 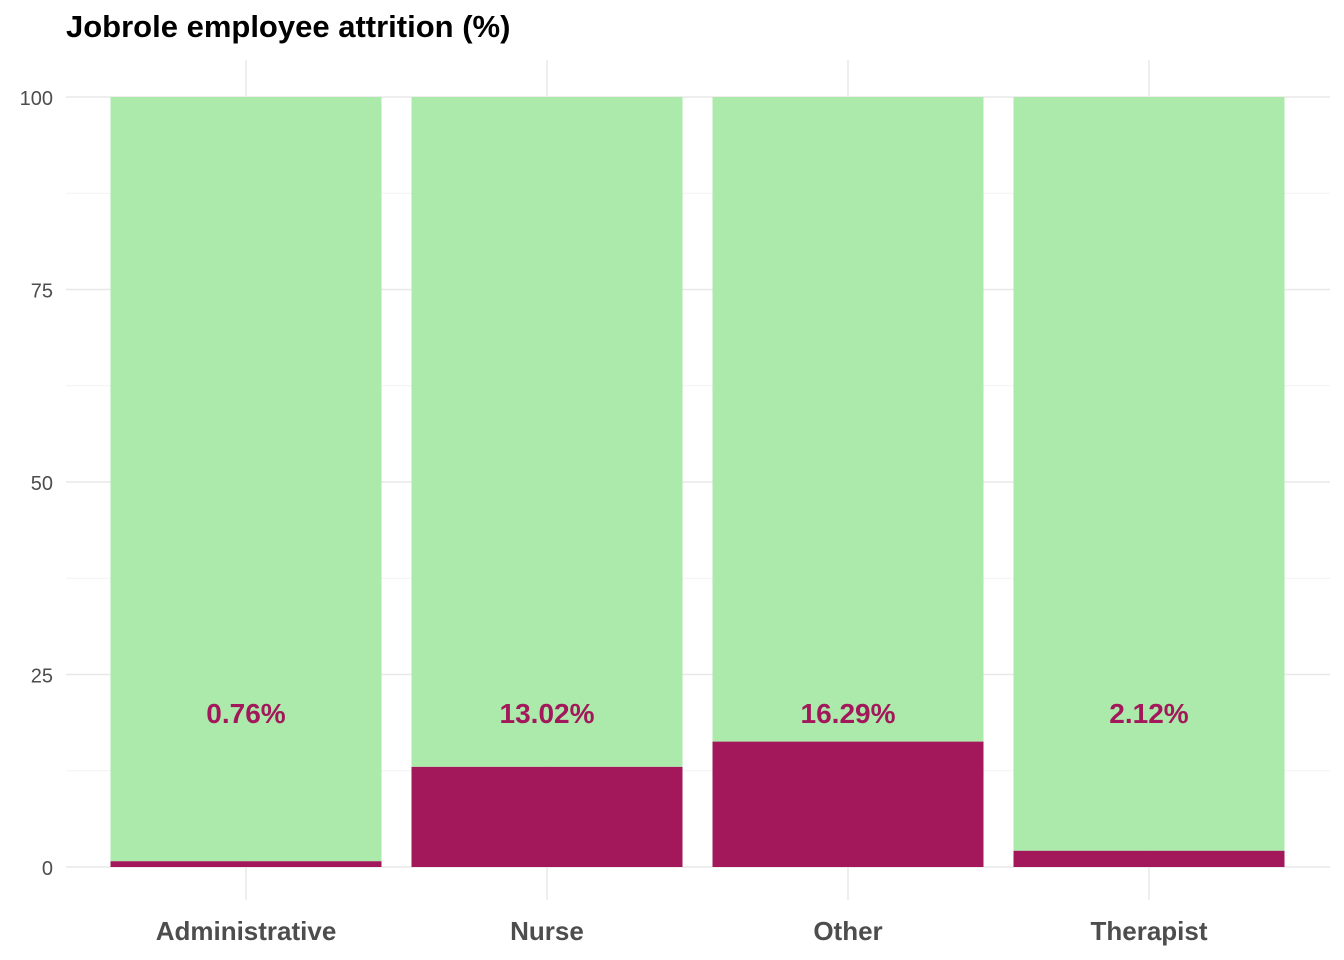 I want to click on y-axis: 0 25 50 75 100, so click(x=36, y=484).